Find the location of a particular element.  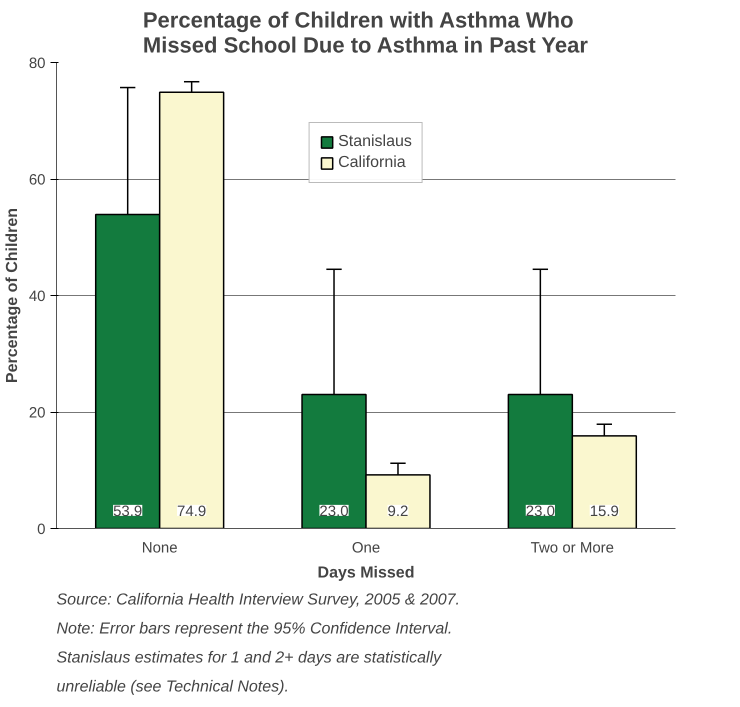

chart-title: Percentage of Children with Asthma Who Missed School Due to Asthma in Past Year is located at coordinates (365, 33).